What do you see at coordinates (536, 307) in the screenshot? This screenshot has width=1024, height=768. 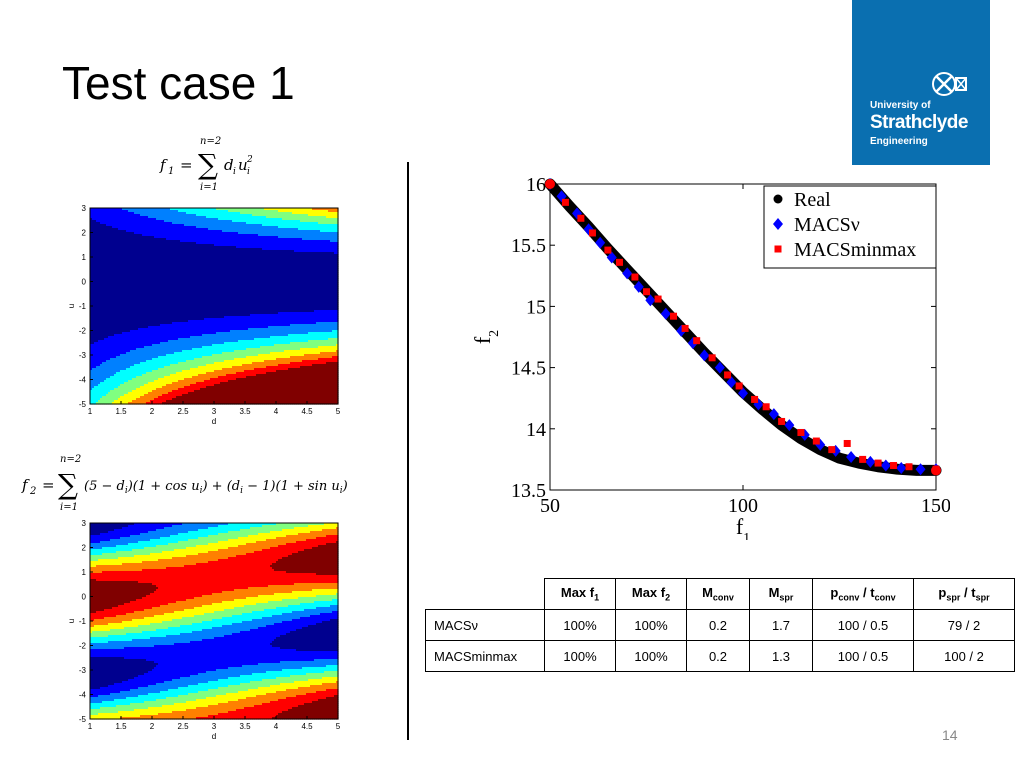 I see `y-tick-label: 15` at bounding box center [536, 307].